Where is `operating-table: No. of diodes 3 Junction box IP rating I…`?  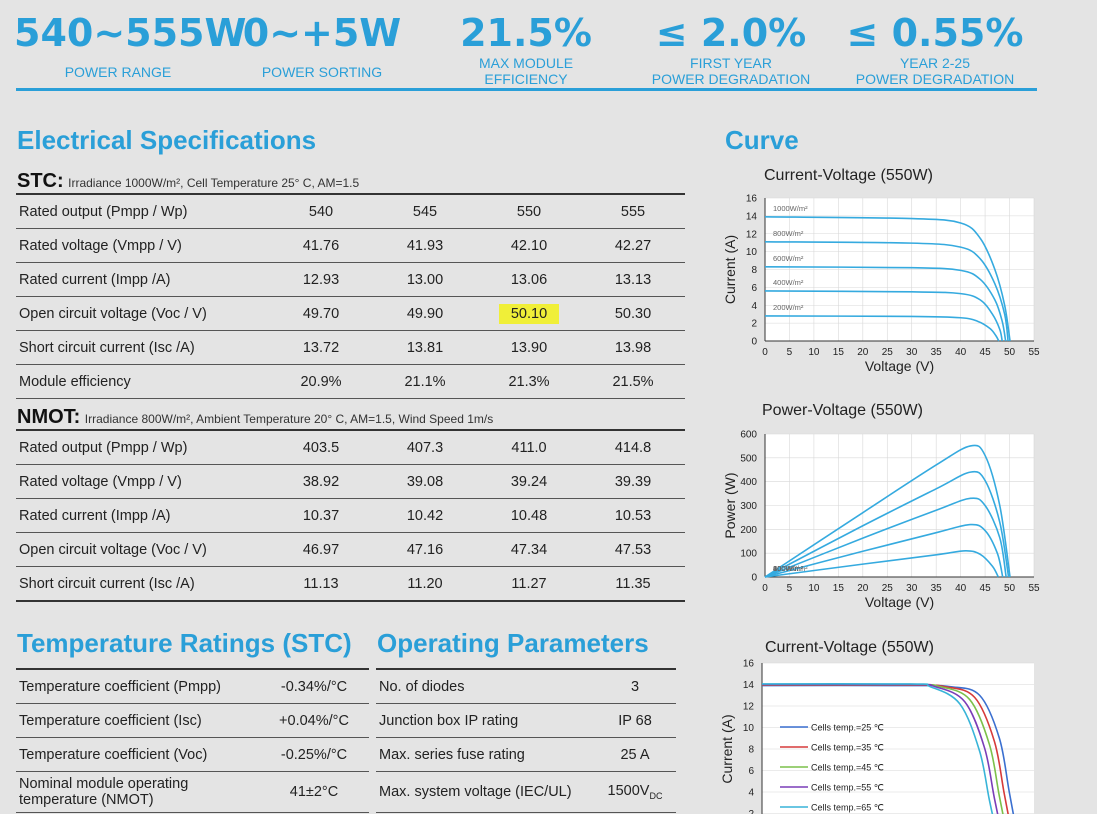
operating-table: No. of diodes 3 Junction box IP rating I… is located at coordinates (526, 740).